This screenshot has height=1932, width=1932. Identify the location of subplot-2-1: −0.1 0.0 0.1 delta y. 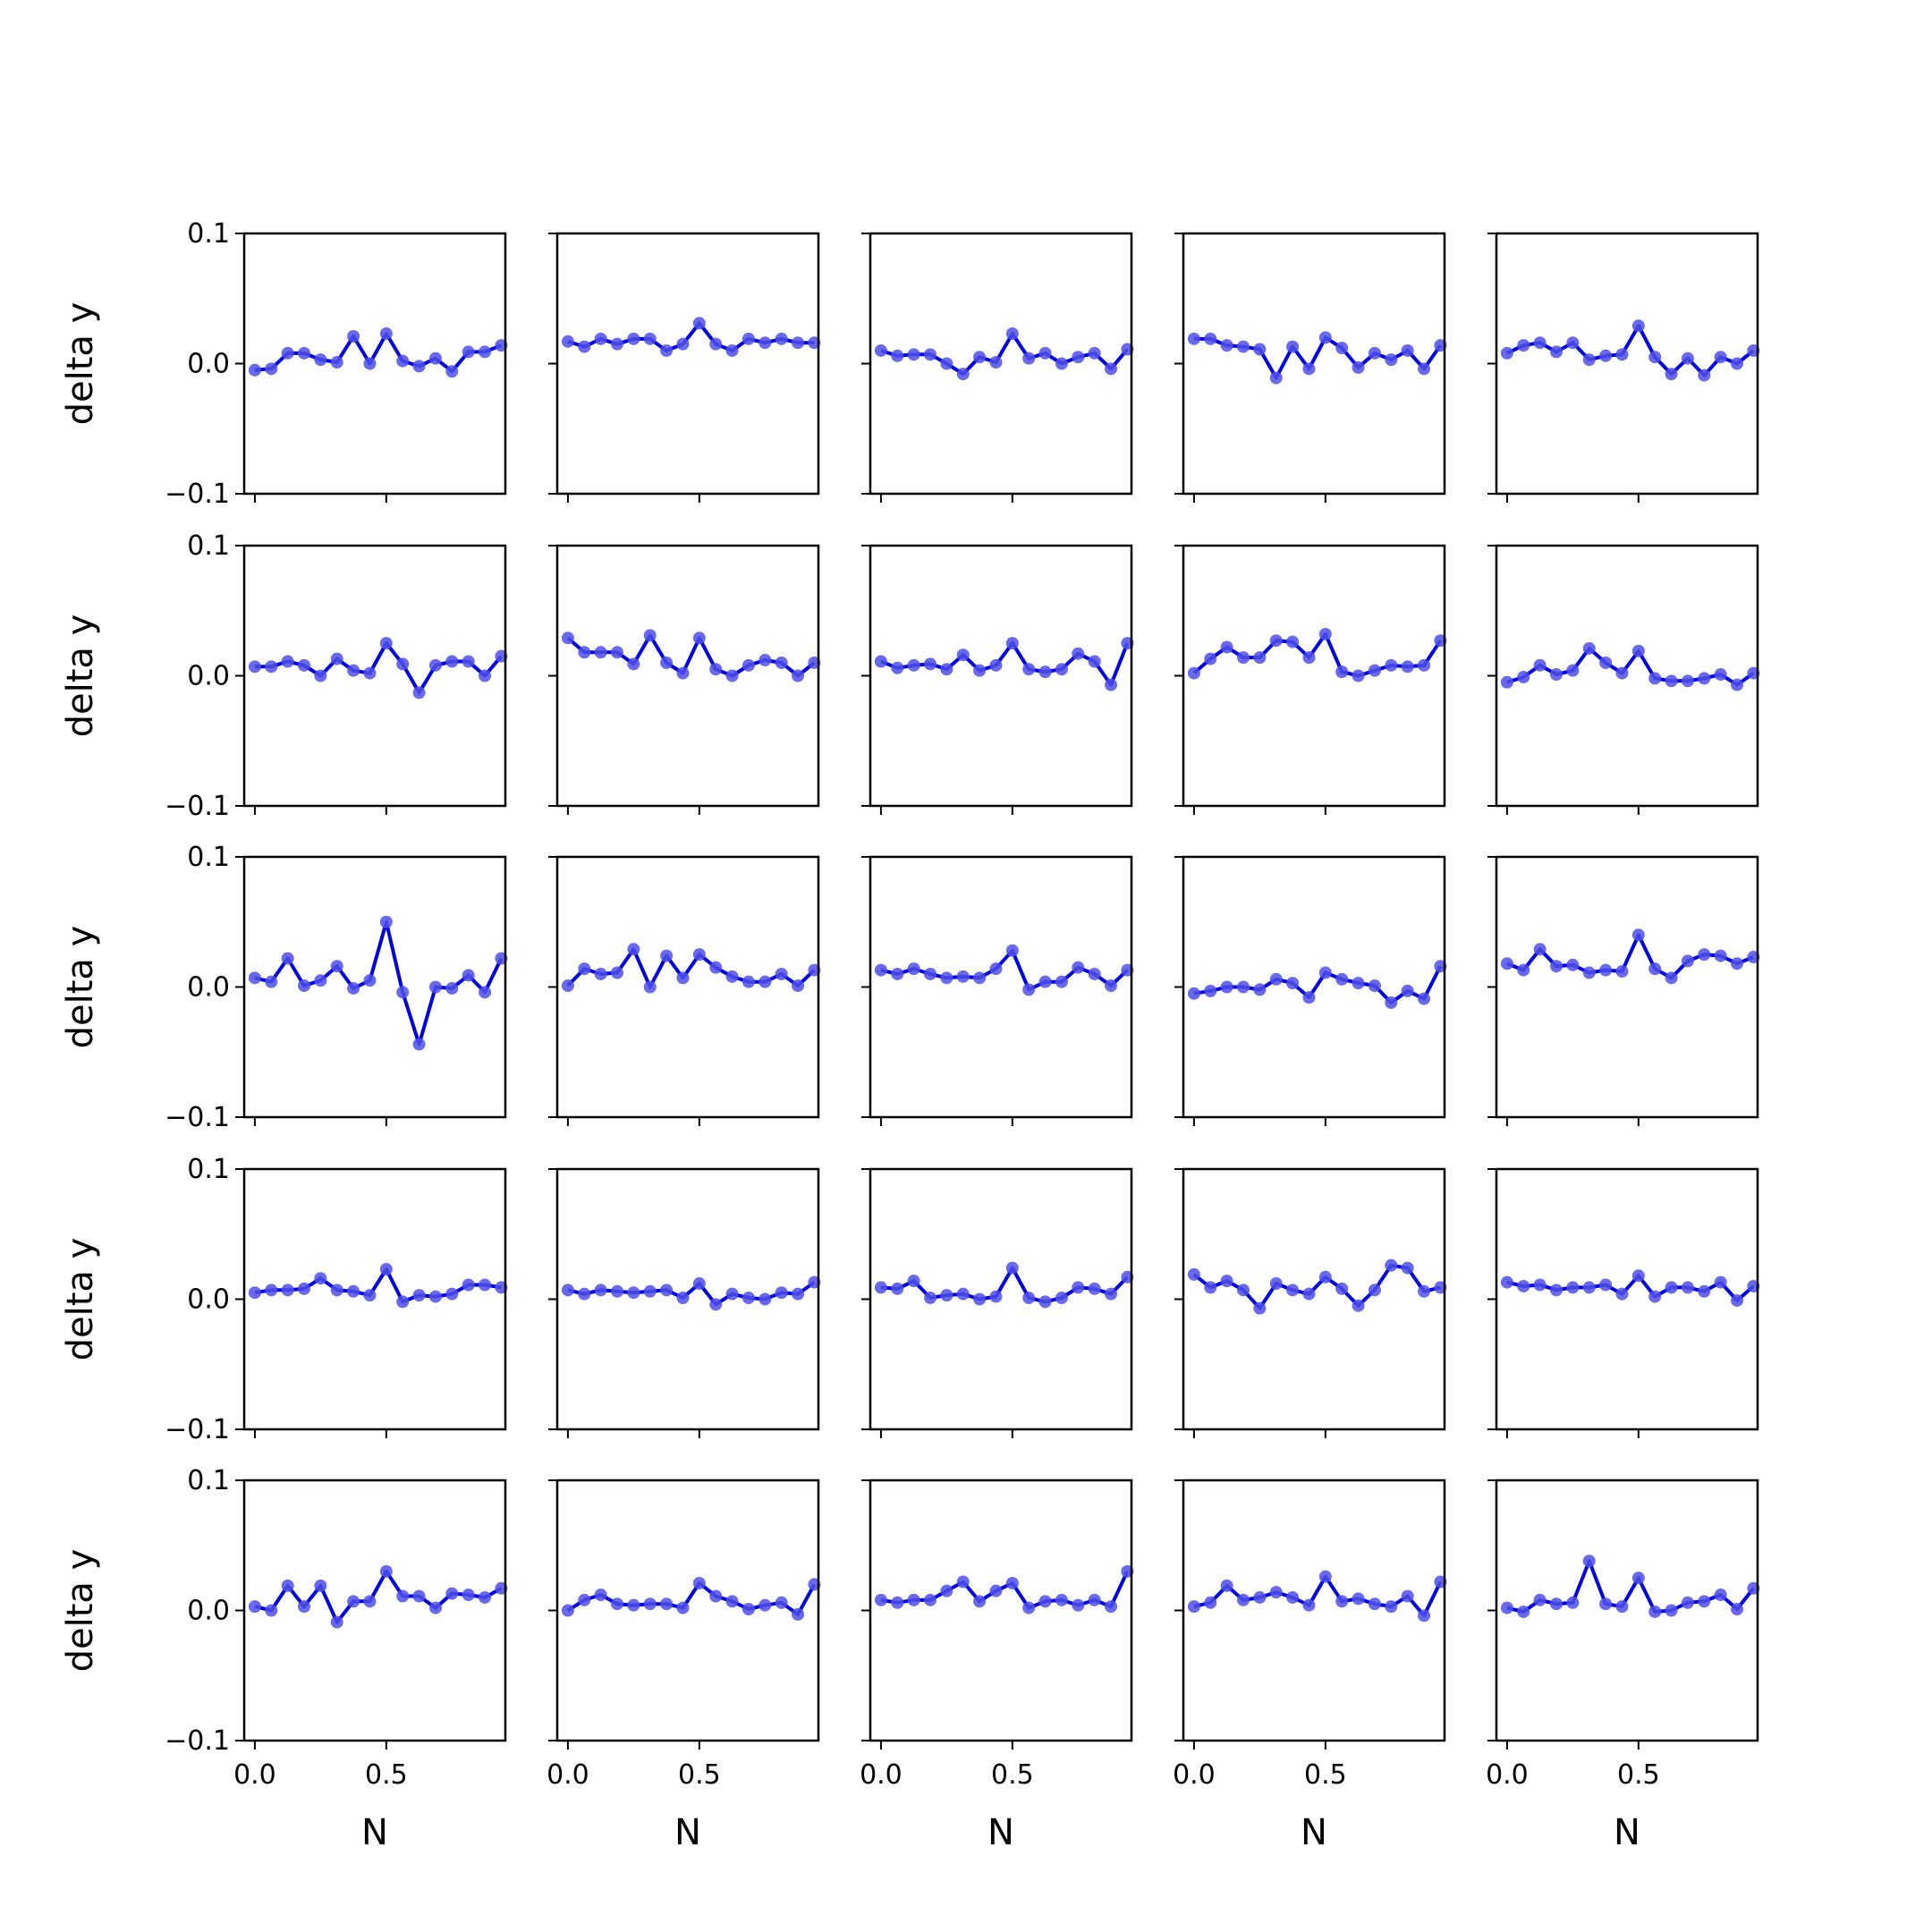
(284, 676).